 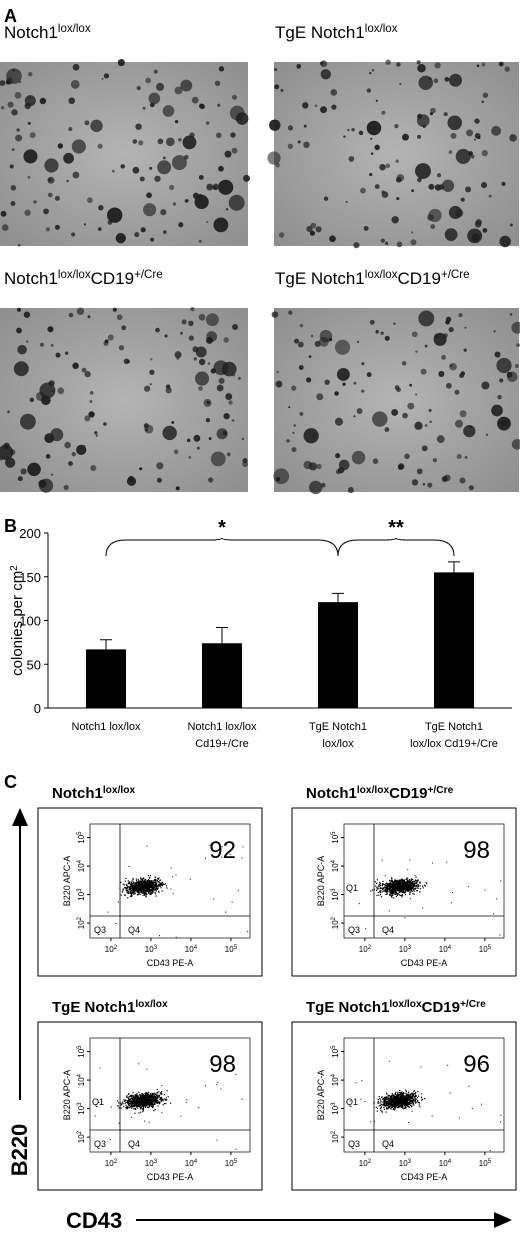 What do you see at coordinates (18, 620) in the screenshot?
I see `y-axis-label: colonies per cm2` at bounding box center [18, 620].